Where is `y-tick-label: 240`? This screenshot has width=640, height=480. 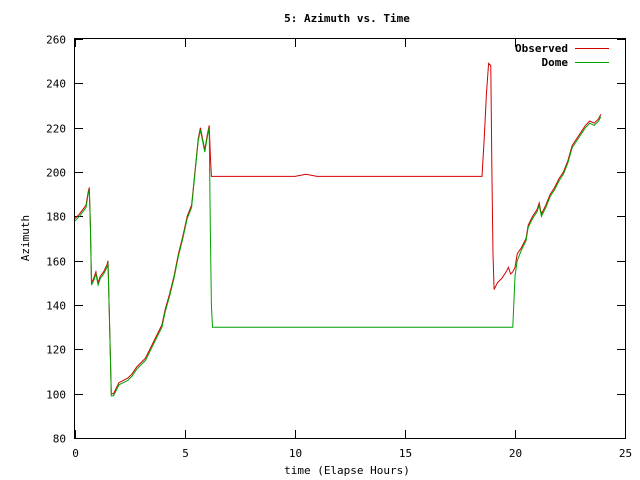 y-tick-label: 240 is located at coordinates (56, 84).